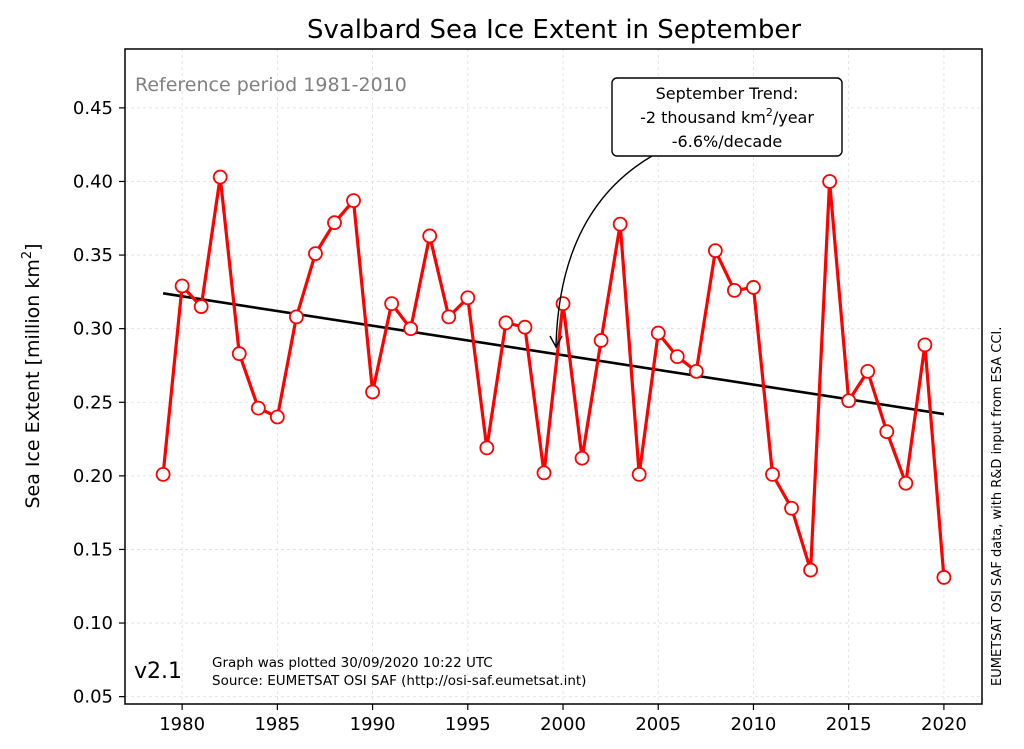 Image resolution: width=1024 pixels, height=749 pixels. Describe the element at coordinates (944, 724) in the screenshot. I see `x-tick-label: 2020` at that location.